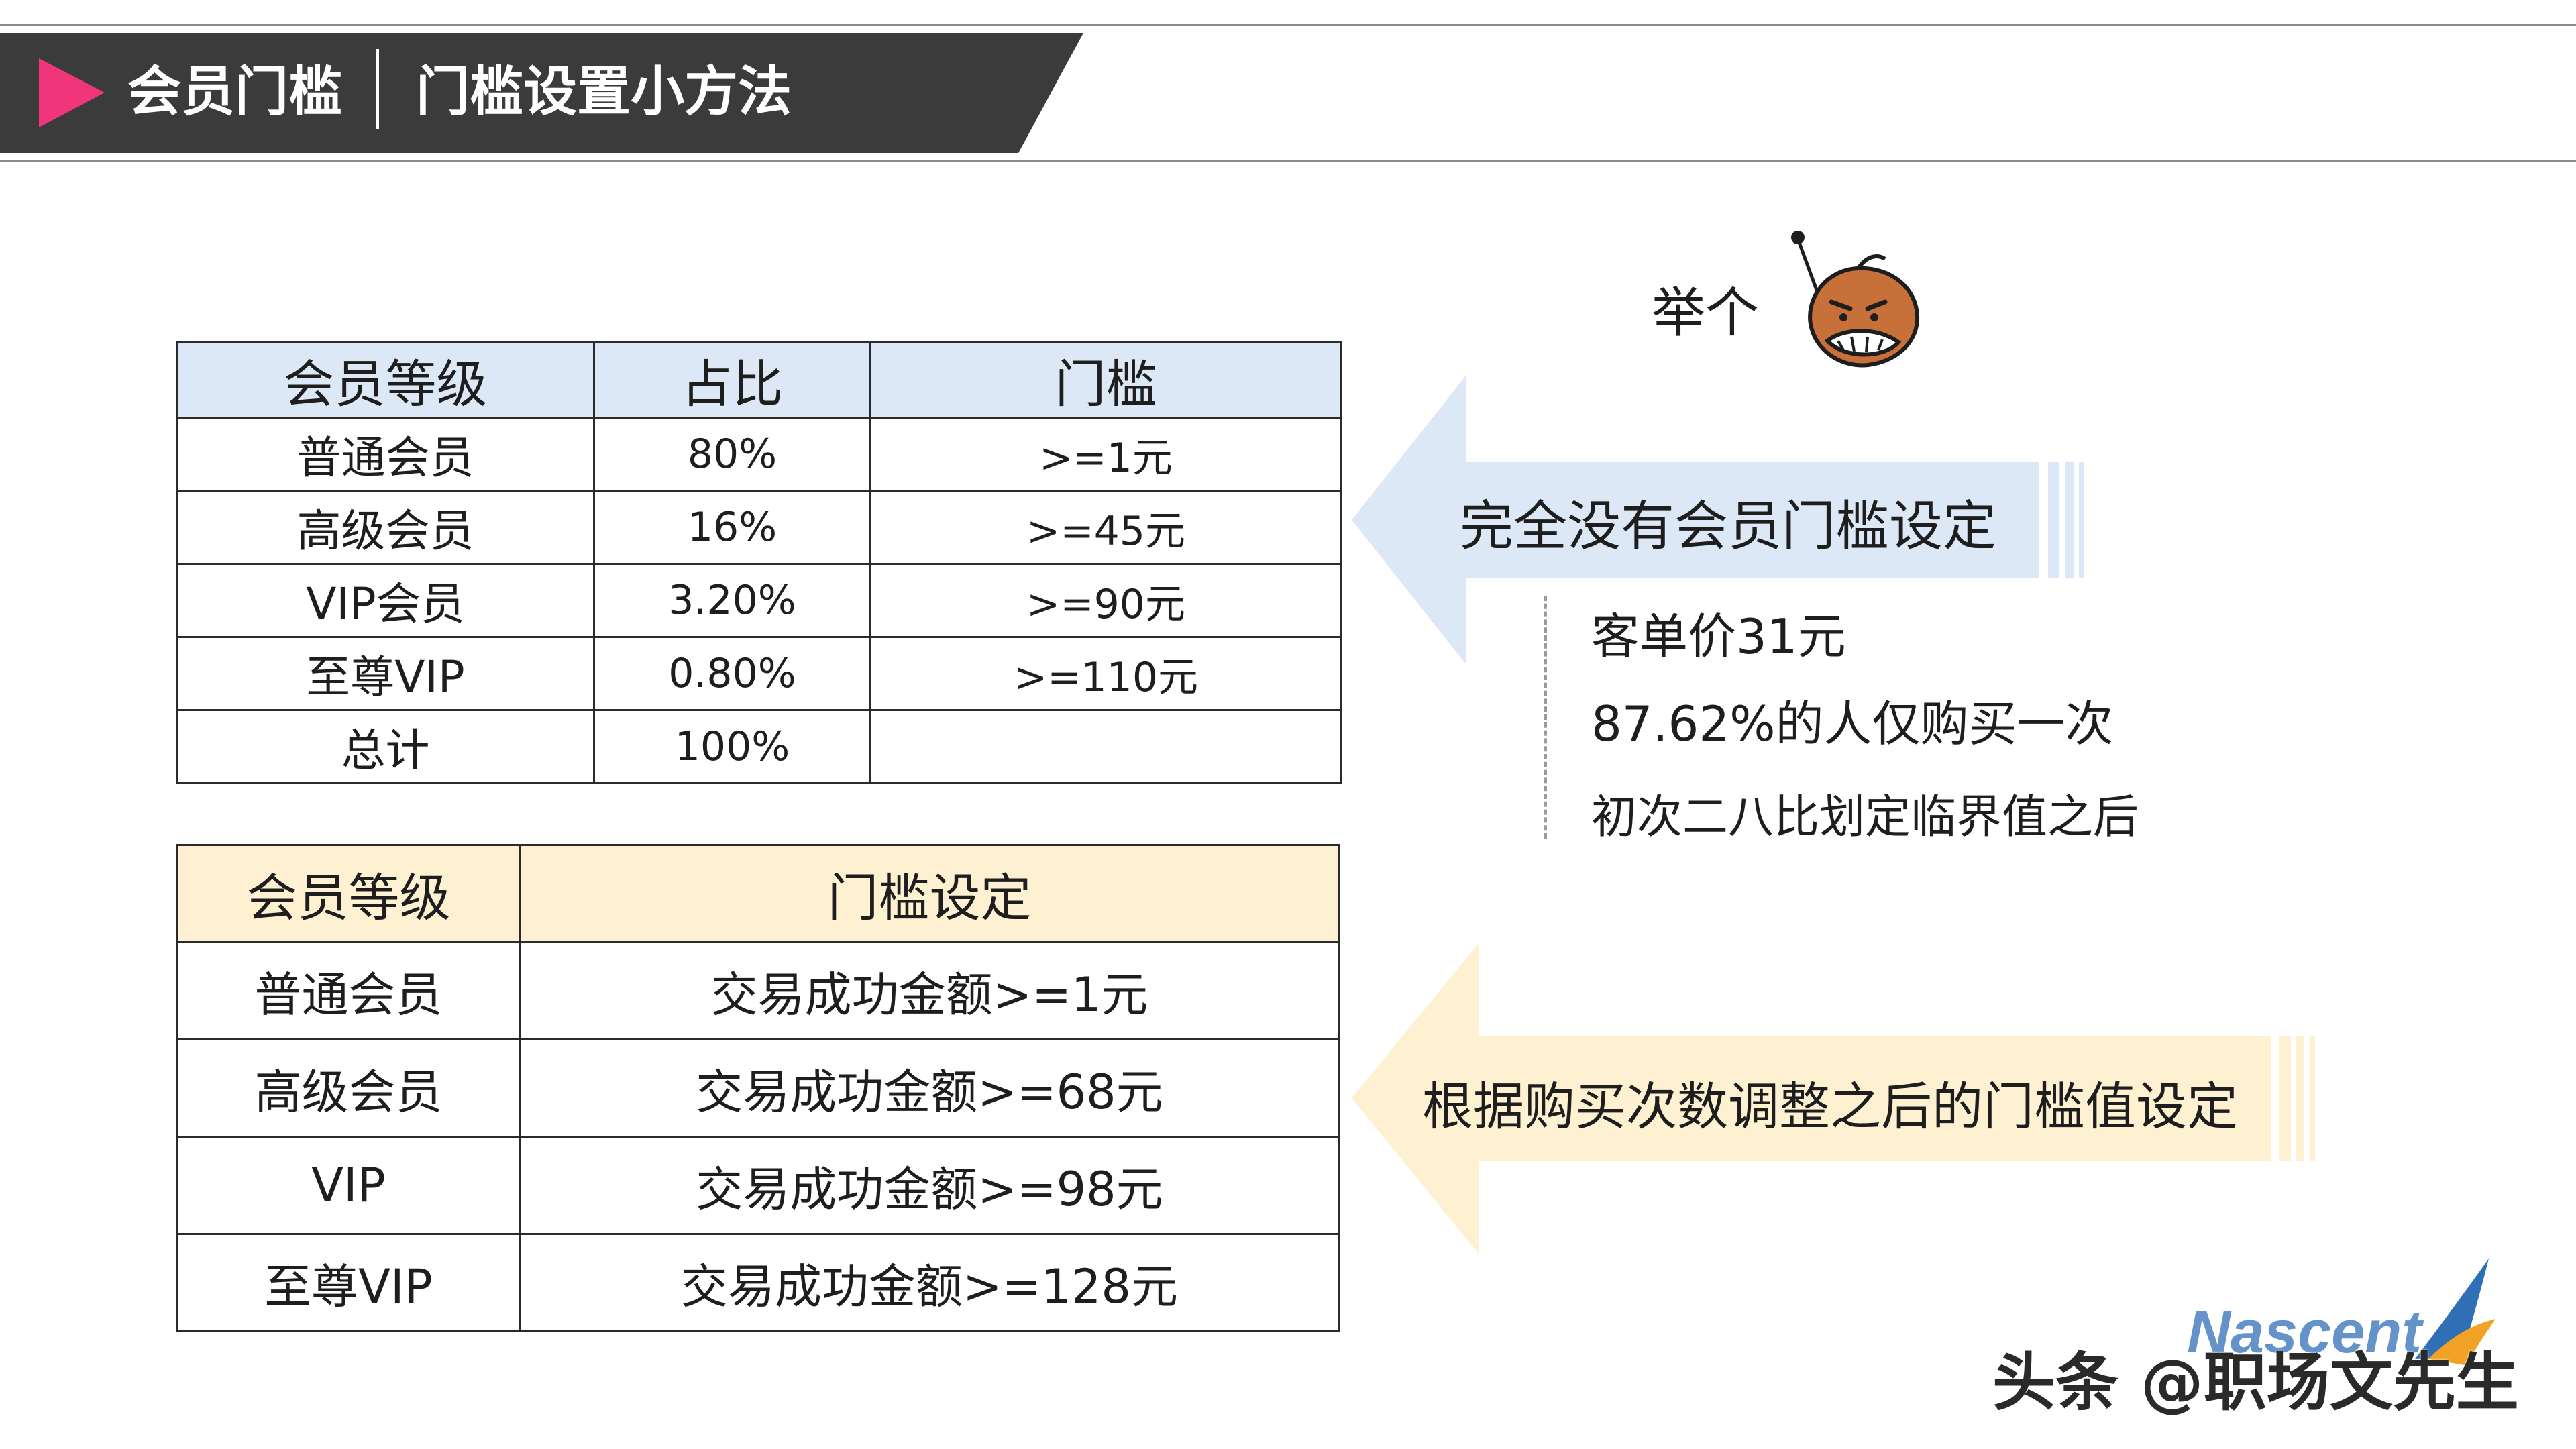 The height and width of the screenshot is (1449, 2576). I want to click on table-row: 至尊VIP 0.80% >=110元, so click(759, 673).